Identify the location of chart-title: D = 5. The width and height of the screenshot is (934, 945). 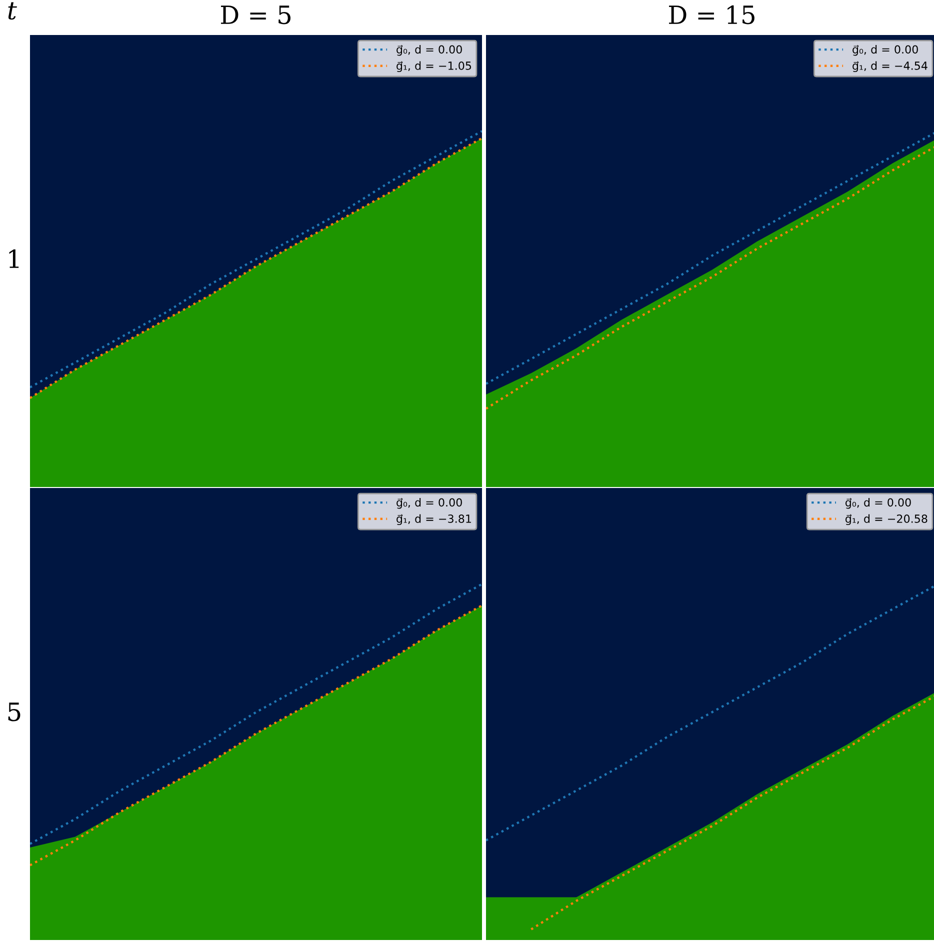
(255, 15).